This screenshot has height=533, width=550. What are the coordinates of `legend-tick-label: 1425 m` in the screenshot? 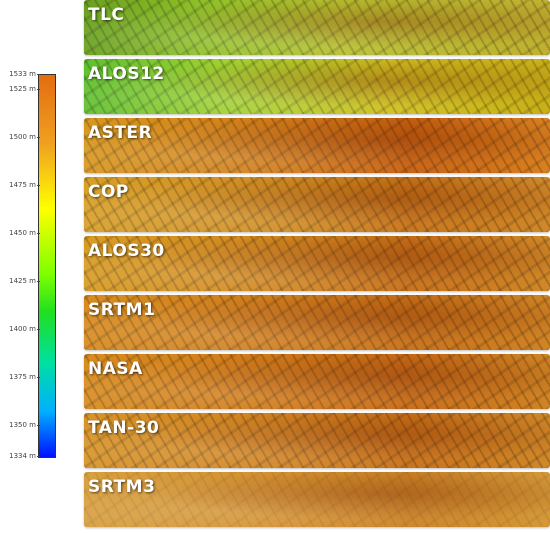 It's located at (20, 281).